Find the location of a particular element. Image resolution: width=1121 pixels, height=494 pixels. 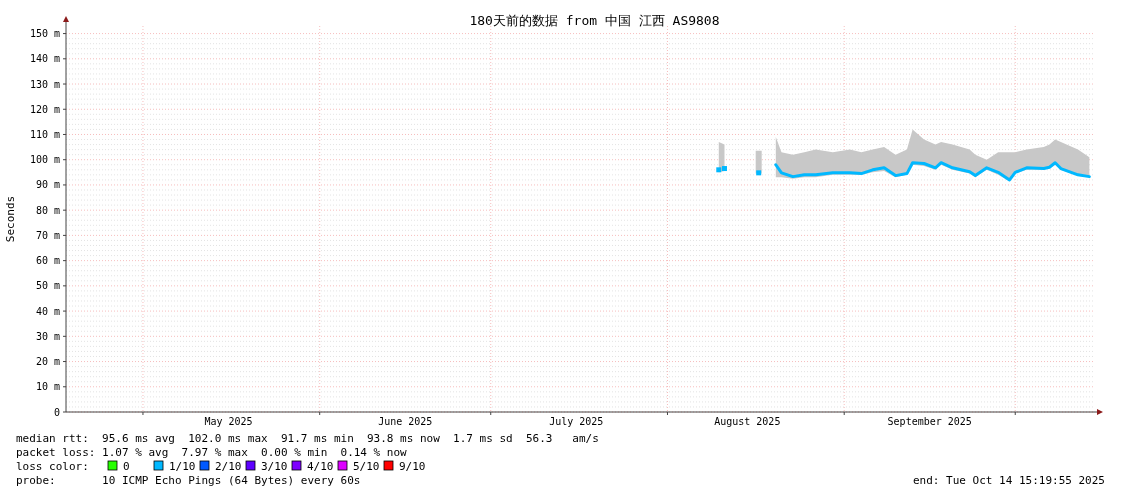

x-tick-label: July 2025 is located at coordinates (576, 421).